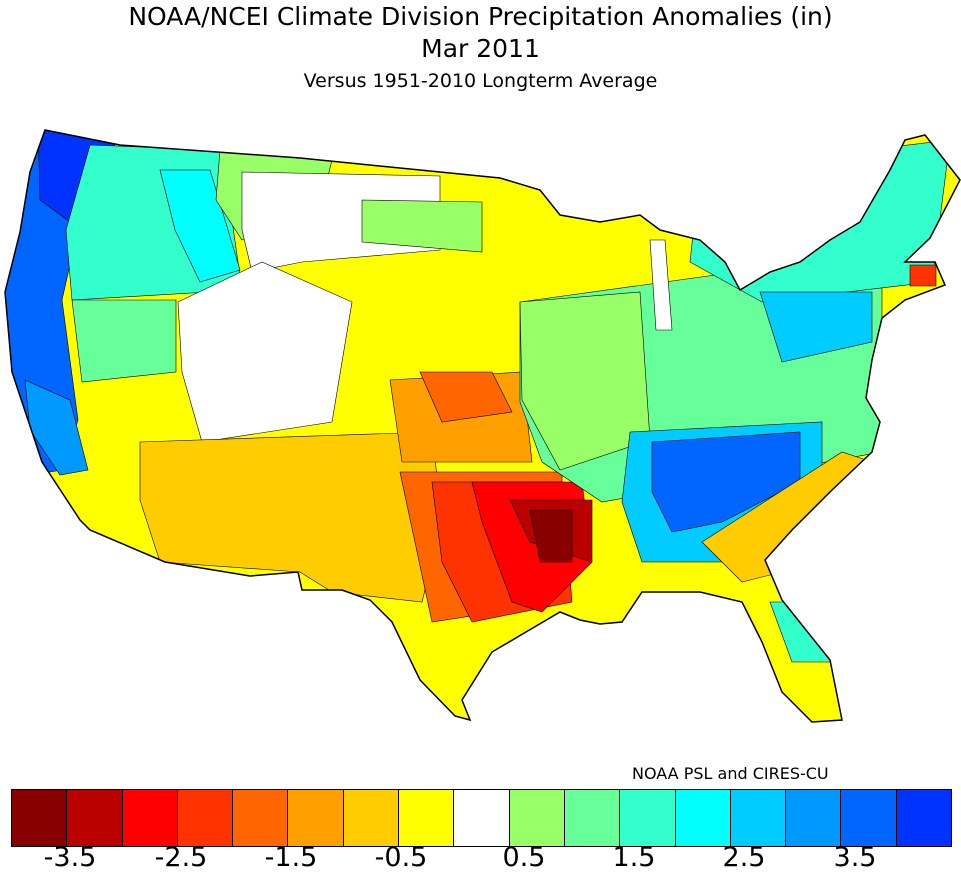 This screenshot has width=961, height=875. I want to click on colorbar, so click(481, 818).